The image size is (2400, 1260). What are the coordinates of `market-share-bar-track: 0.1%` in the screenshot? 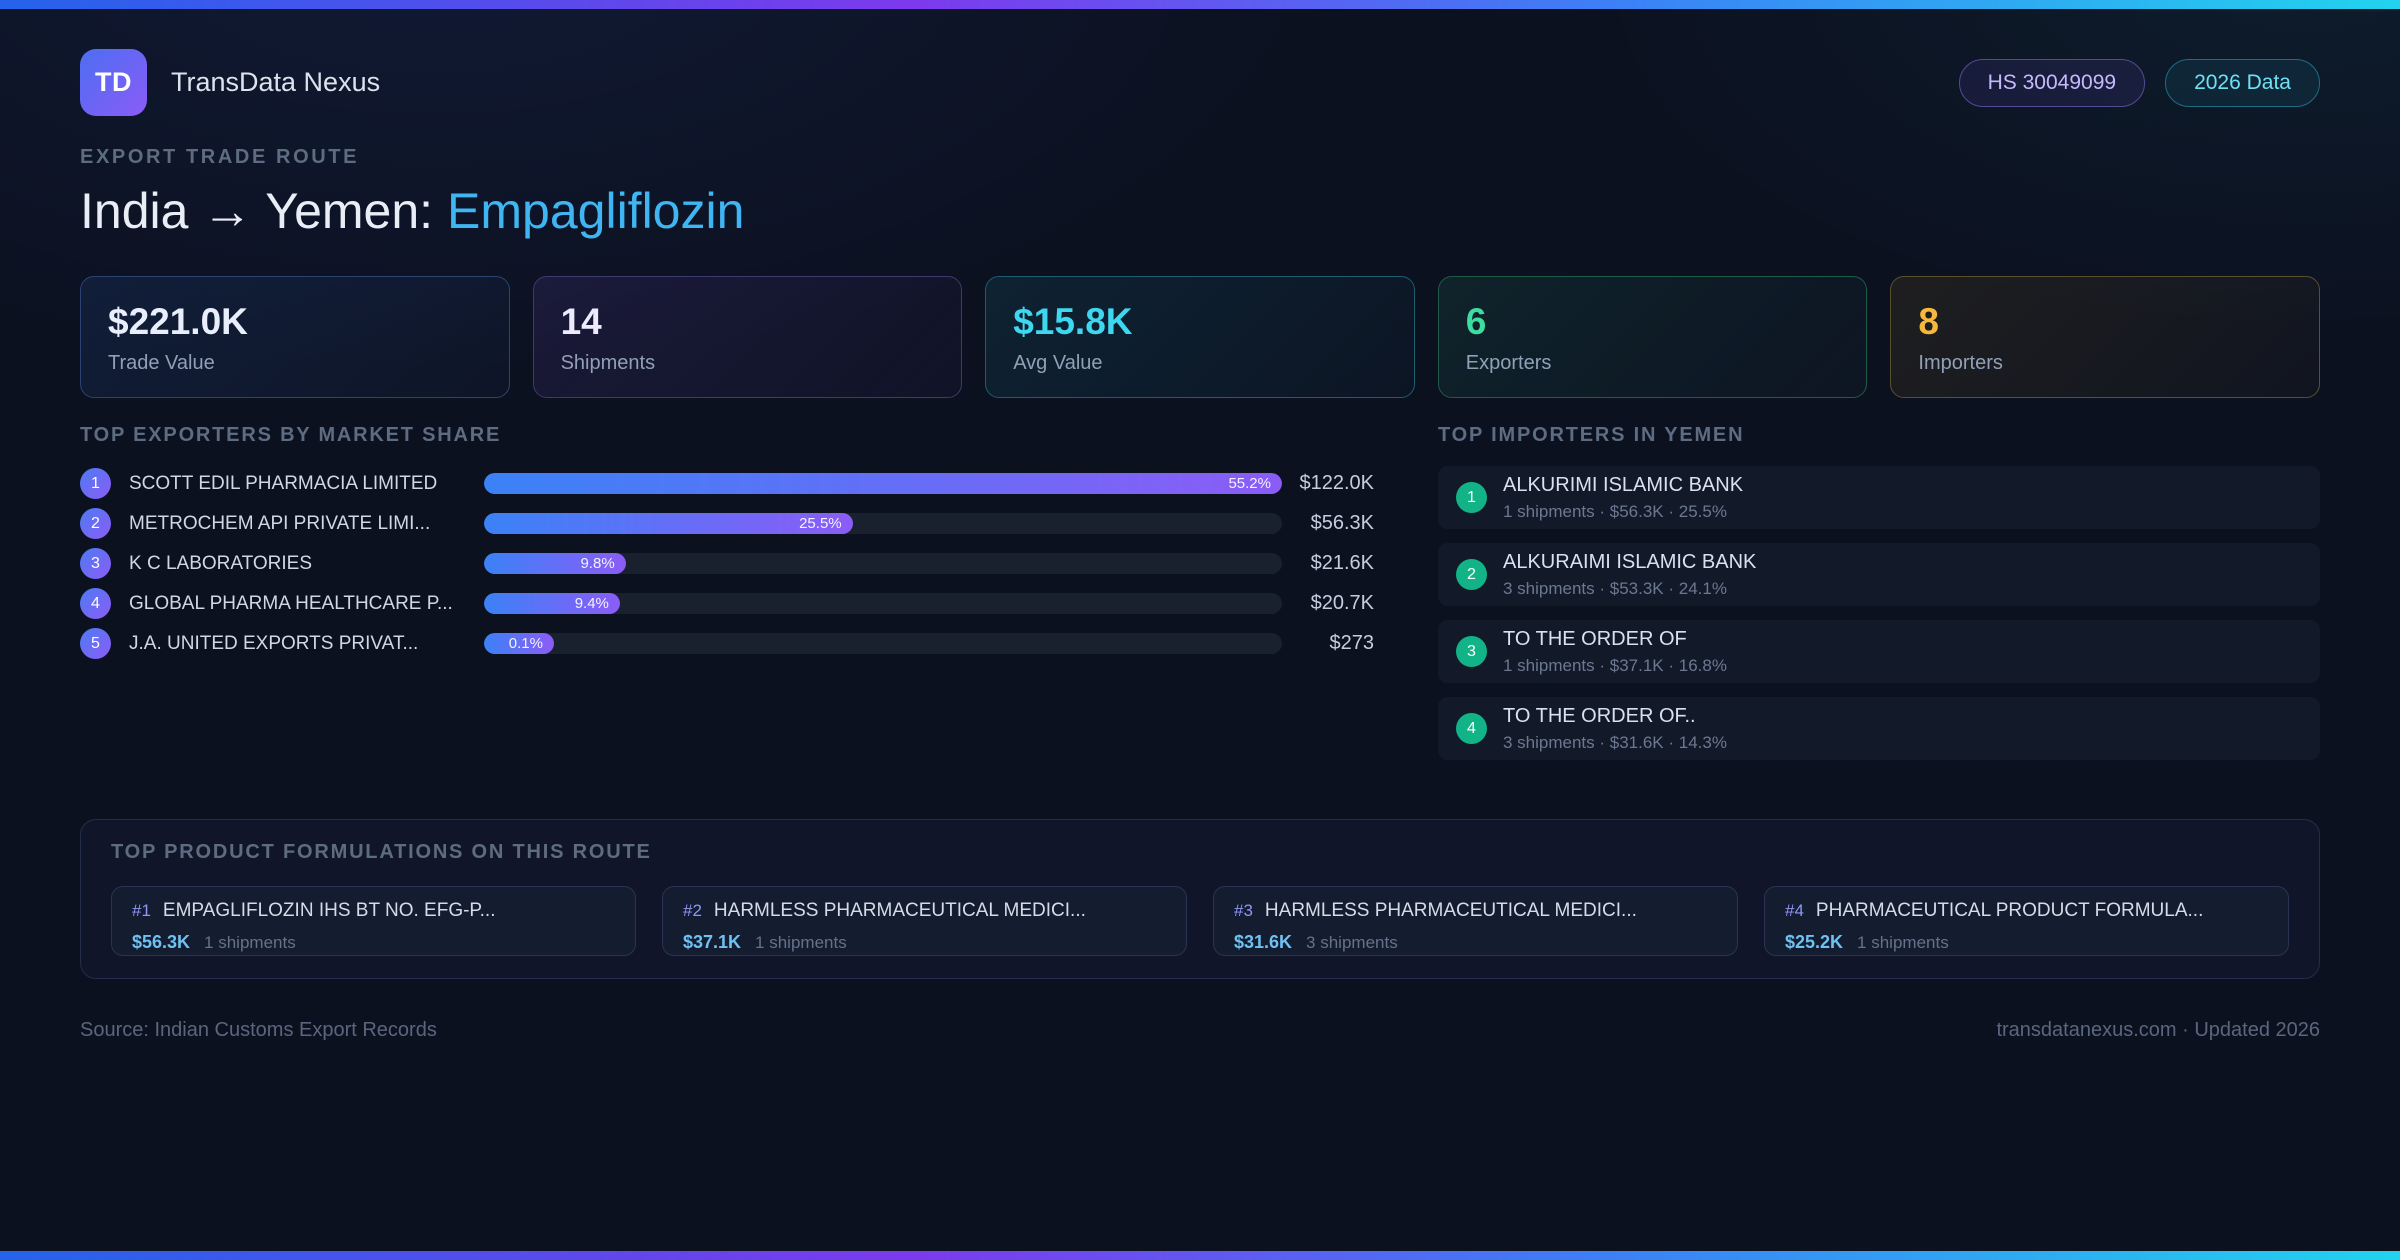 It's located at (883, 643).